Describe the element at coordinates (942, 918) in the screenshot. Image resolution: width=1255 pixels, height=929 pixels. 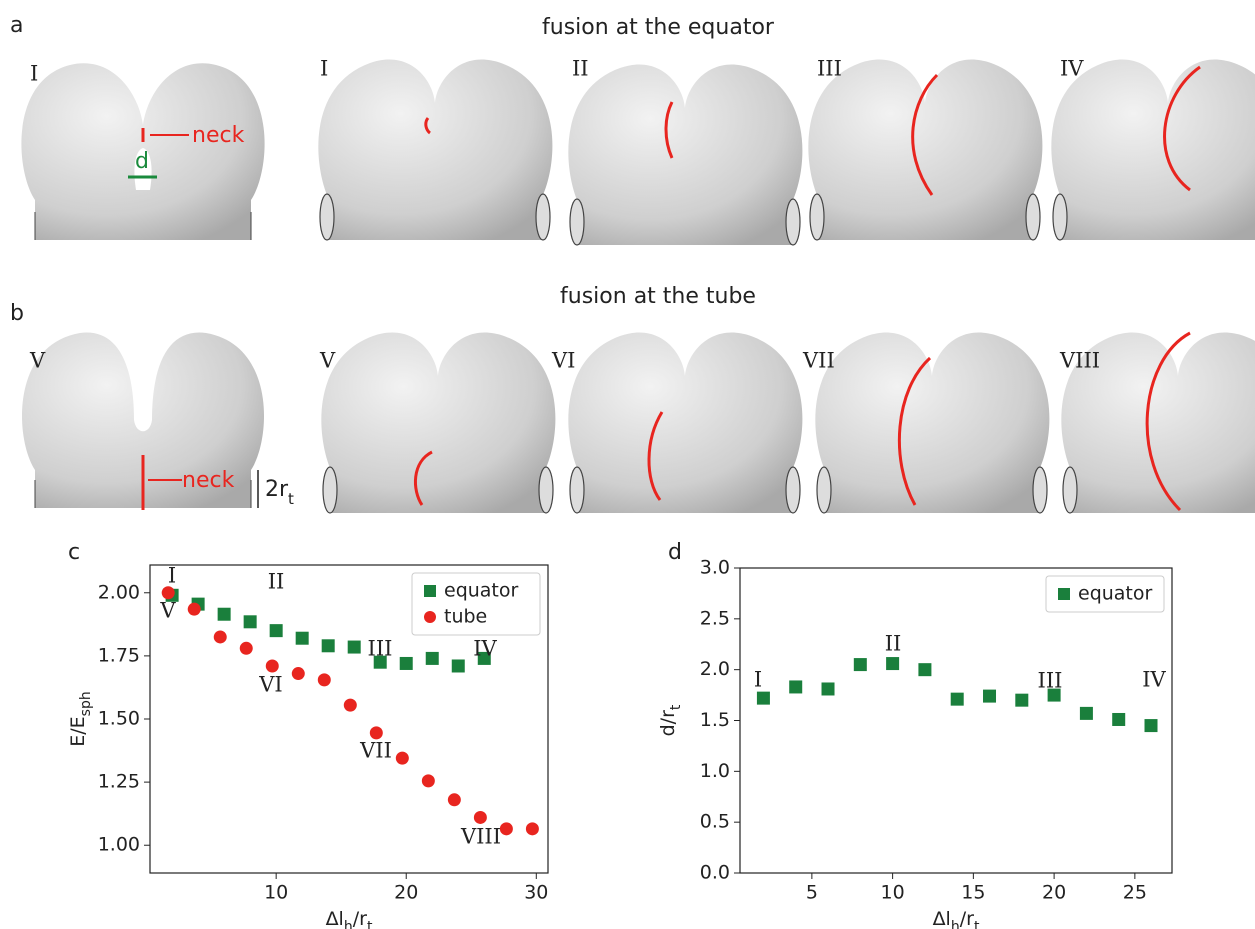
I see `x-axis-label-part: Δl` at that location.